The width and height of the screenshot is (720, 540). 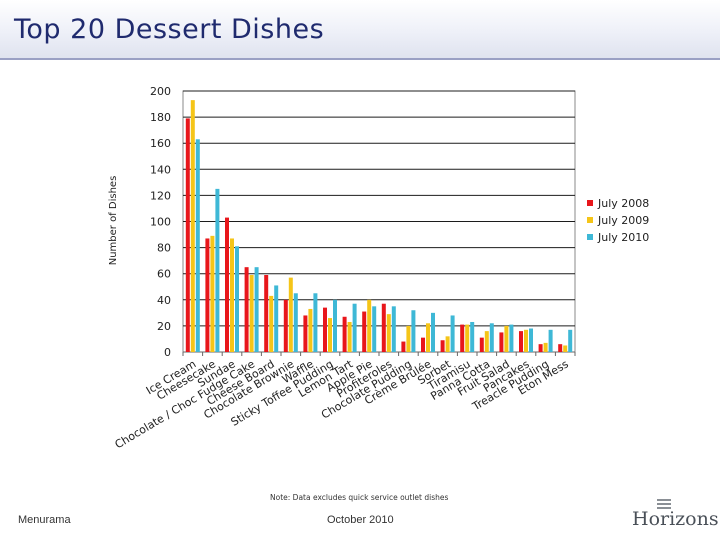 What do you see at coordinates (160, 169) in the screenshot?
I see `y-tick-label: 140` at bounding box center [160, 169].